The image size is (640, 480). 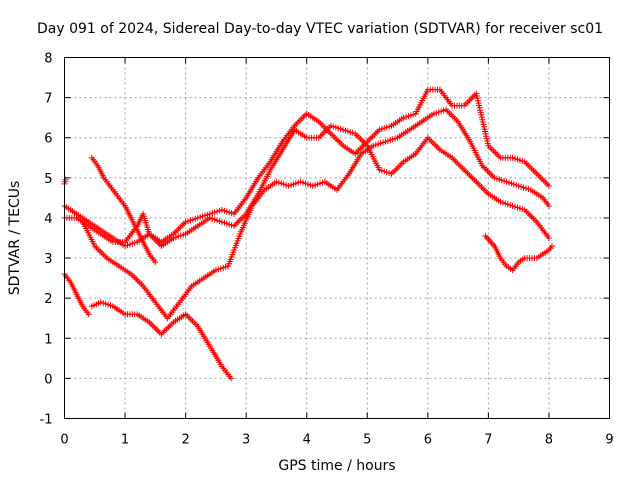 What do you see at coordinates (428, 440) in the screenshot?
I see `x-tick-label: 6` at bounding box center [428, 440].